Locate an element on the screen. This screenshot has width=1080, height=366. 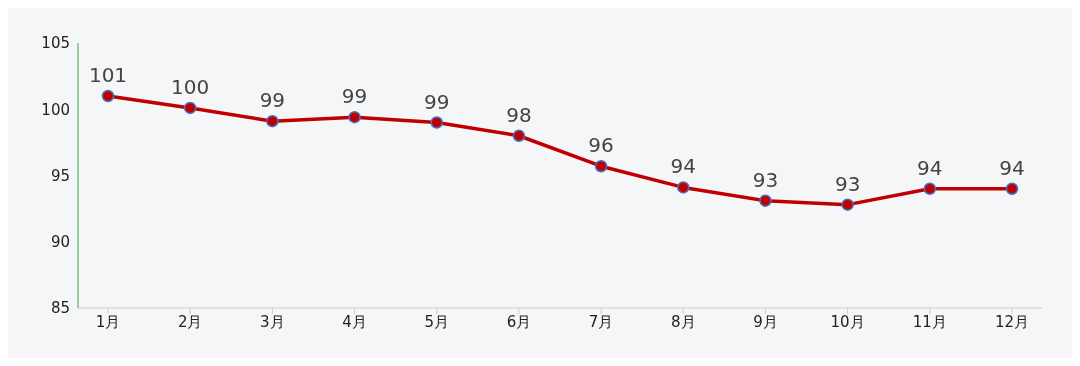
x-tick-label: 12月 is located at coordinates (1012, 321).